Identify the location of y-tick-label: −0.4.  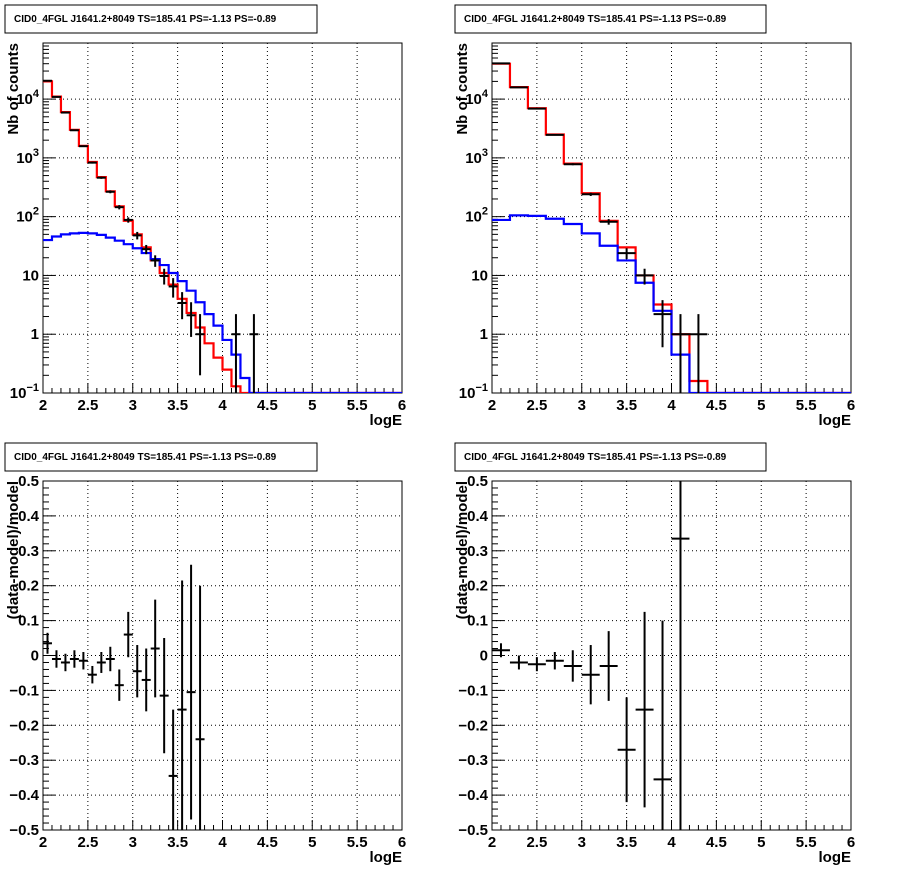
(24, 795).